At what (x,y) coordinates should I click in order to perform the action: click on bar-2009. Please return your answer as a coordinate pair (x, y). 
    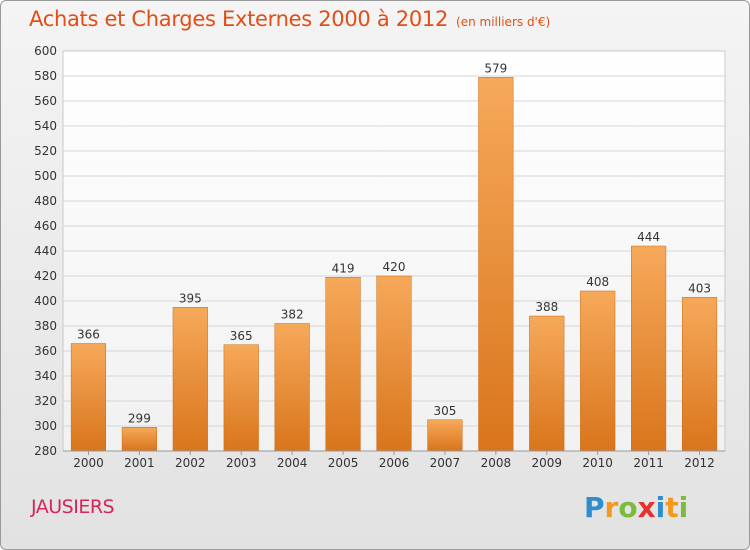
    Looking at the image, I should click on (547, 383).